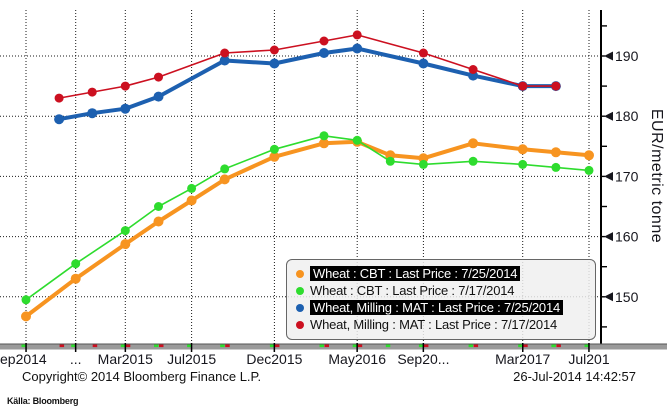 This screenshot has height=416, width=667. Describe the element at coordinates (627, 56) in the screenshot. I see `svg-text: 190` at that location.